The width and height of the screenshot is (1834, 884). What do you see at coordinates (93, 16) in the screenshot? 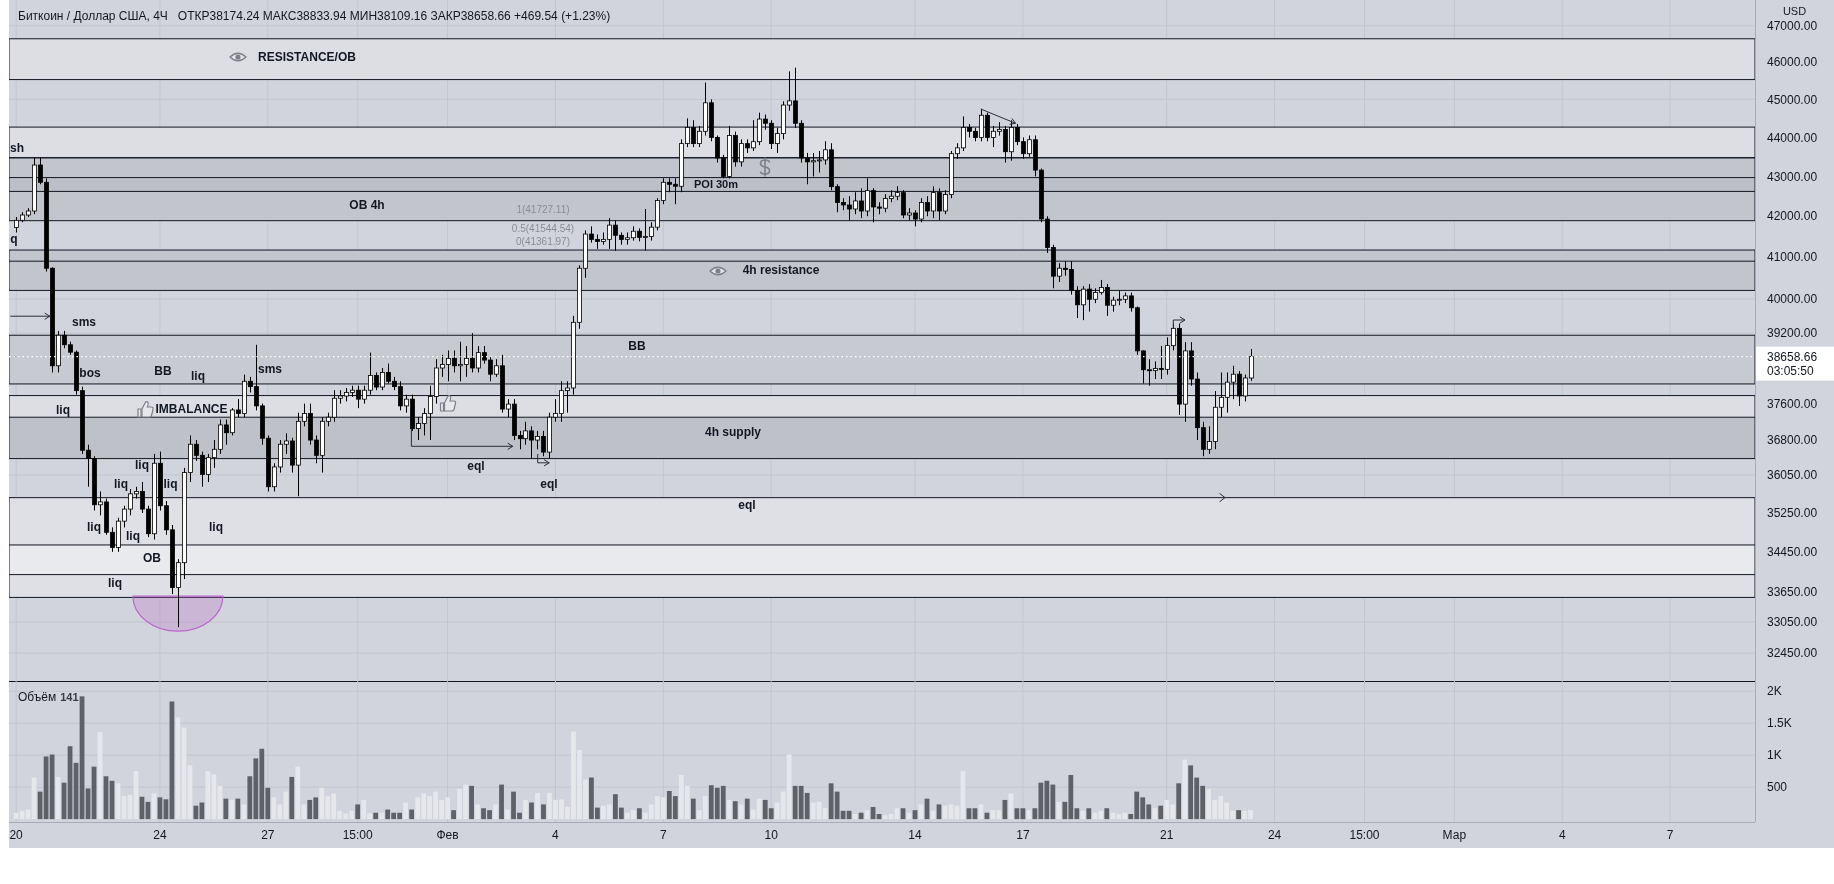
I see `text: Биткоин / Доллар США, 4Ч` at bounding box center [93, 16].